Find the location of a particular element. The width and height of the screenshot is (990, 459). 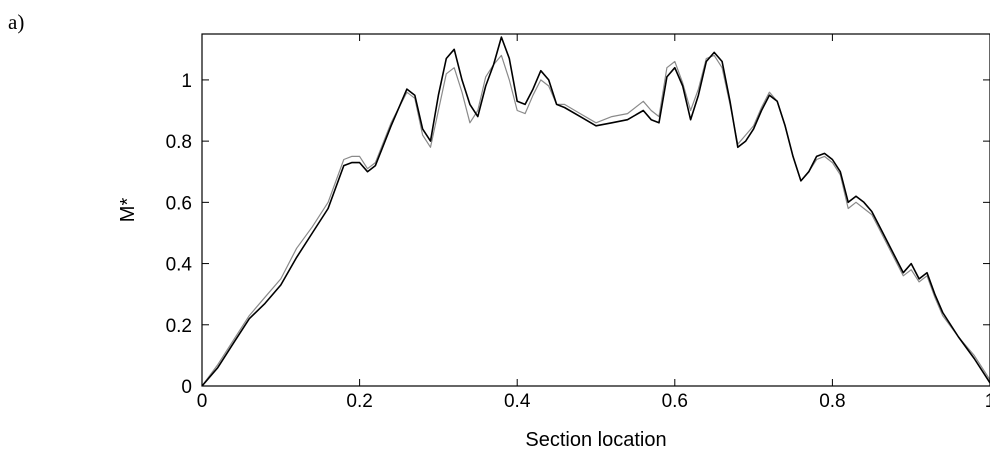

x-tick-label: 0.8 is located at coordinates (832, 401).